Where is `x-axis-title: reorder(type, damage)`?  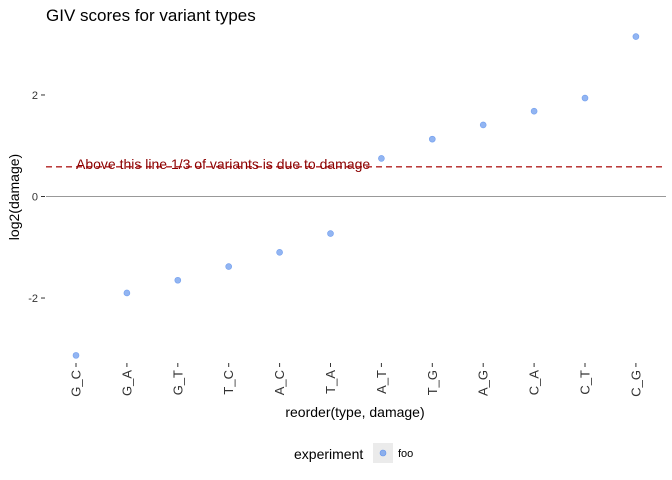
x-axis-title: reorder(type, damage) is located at coordinates (354, 412).